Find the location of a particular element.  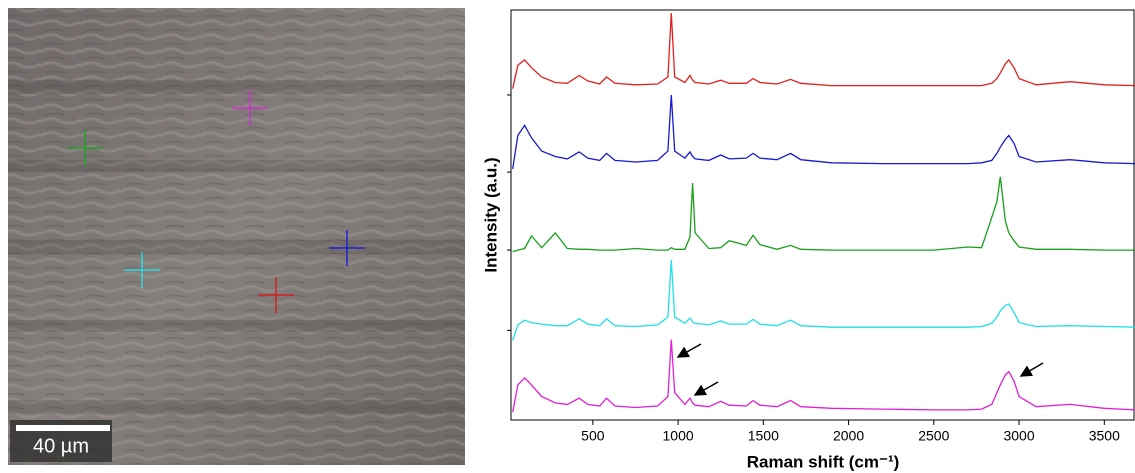

x-tick-label: 2500 is located at coordinates (933, 436).